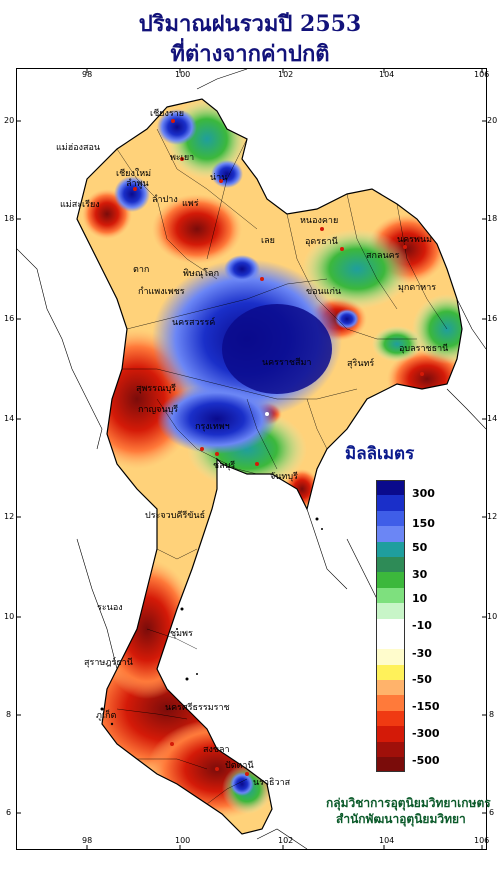 The width and height of the screenshot is (500, 871). What do you see at coordinates (190, 204) in the screenshot?
I see `city-label: แพร่` at bounding box center [190, 204].